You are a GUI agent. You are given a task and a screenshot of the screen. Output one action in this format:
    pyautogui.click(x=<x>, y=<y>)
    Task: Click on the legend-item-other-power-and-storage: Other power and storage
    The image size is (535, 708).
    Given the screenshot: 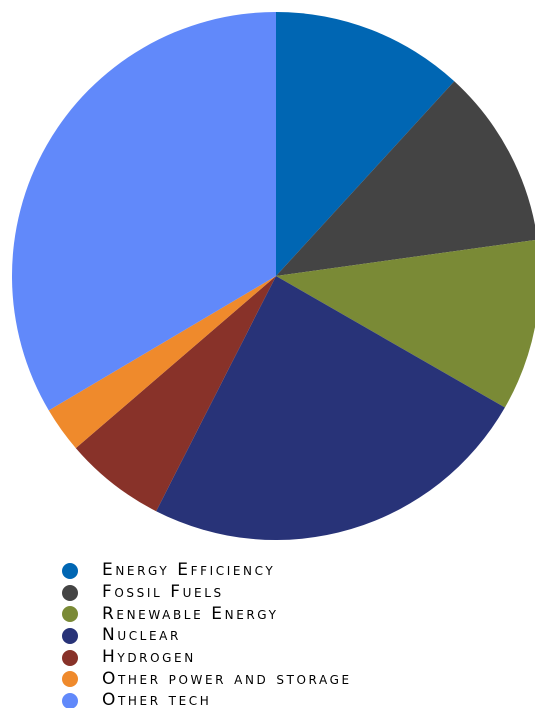 What is the action you would take?
    pyautogui.click(x=292, y=679)
    